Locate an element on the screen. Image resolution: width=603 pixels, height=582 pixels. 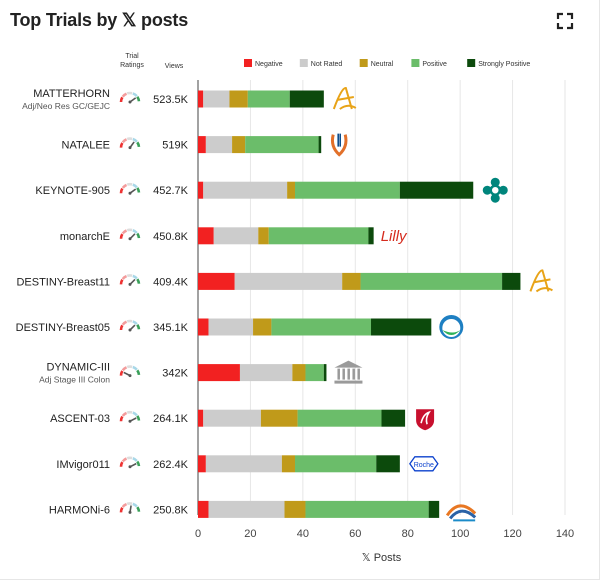
gilead-logo is located at coordinates (425, 420).